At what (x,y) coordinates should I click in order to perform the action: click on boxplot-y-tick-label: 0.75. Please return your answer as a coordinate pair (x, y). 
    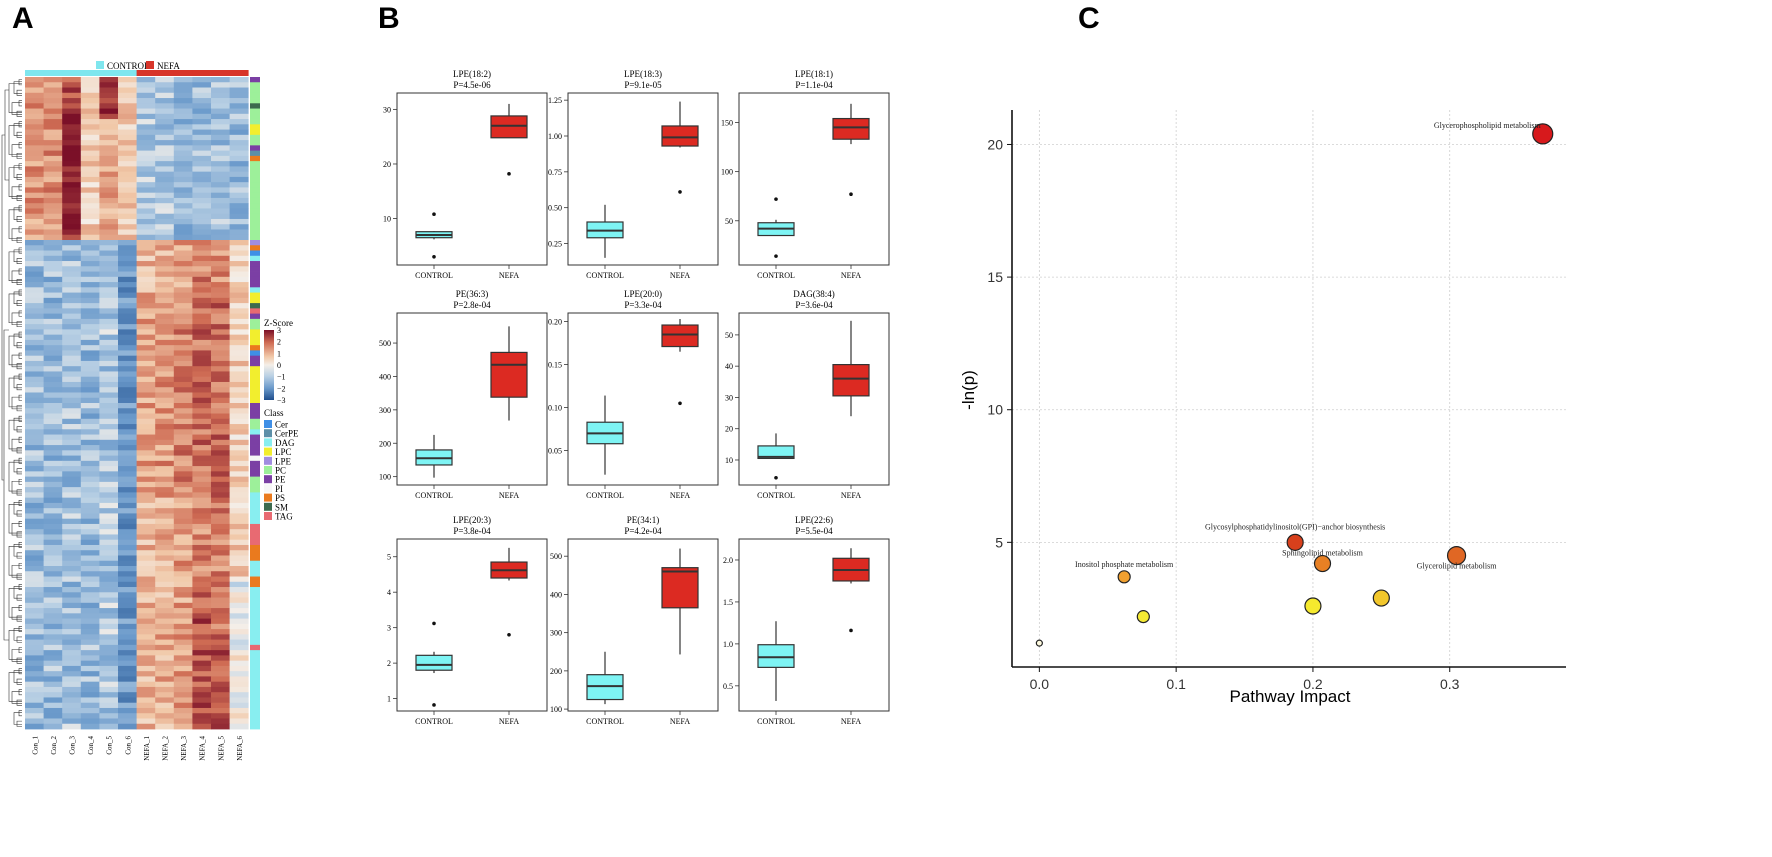
    Looking at the image, I should click on (555, 172).